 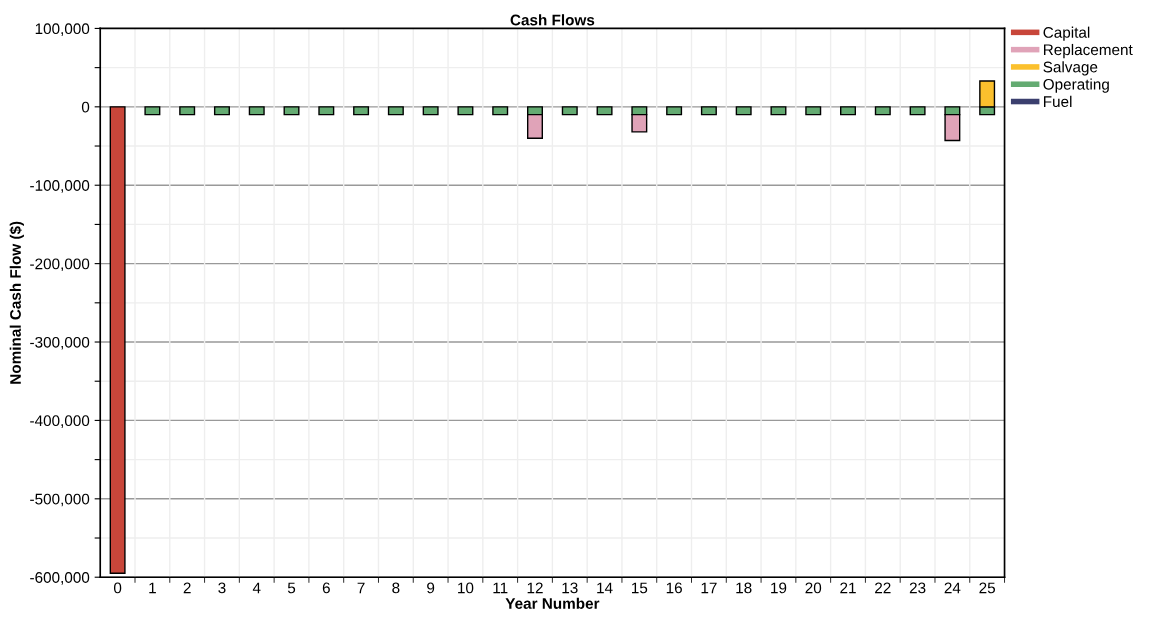 What do you see at coordinates (535, 588) in the screenshot?
I see `x-tick-label: 12` at bounding box center [535, 588].